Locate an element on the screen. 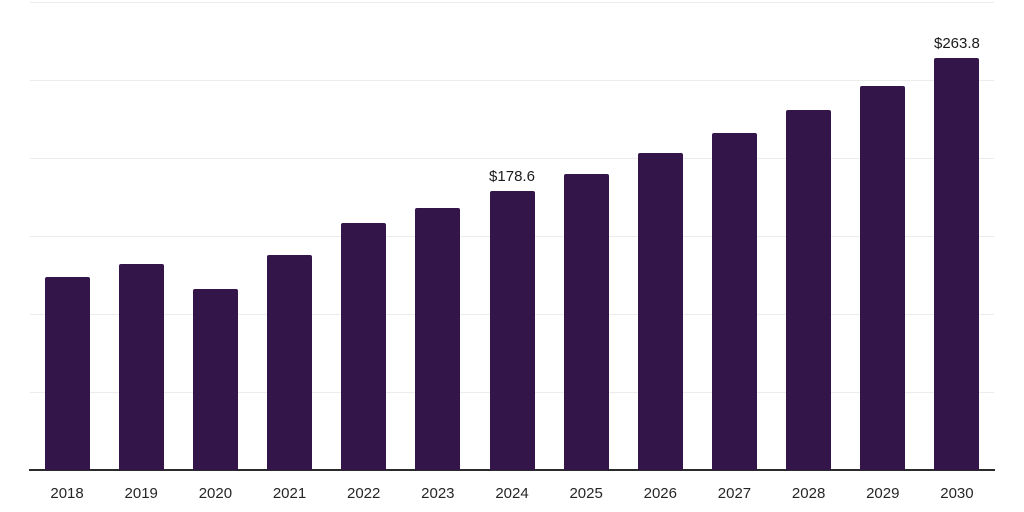 The image size is (1024, 512). x-tick-2023: 2023 is located at coordinates (438, 493).